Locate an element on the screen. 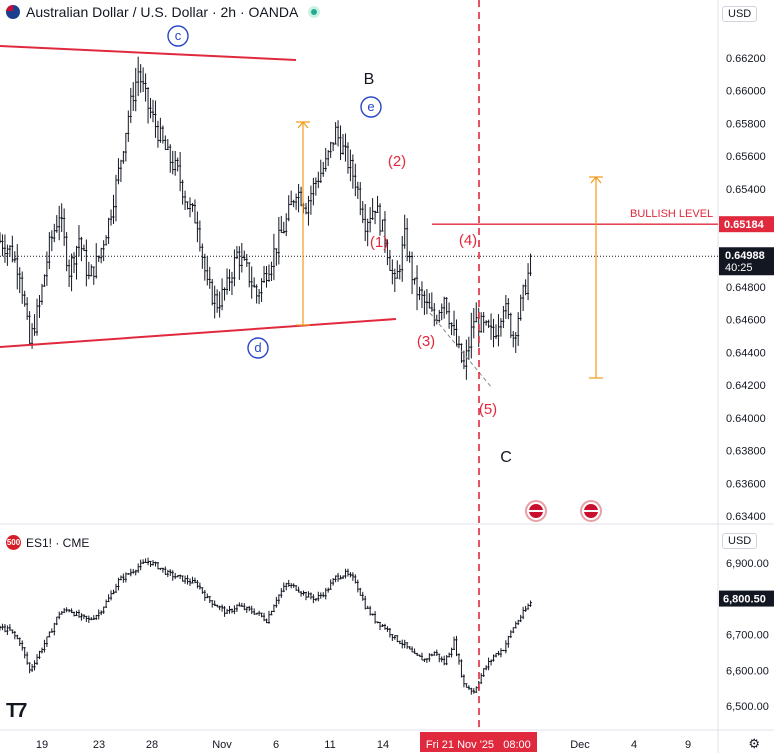  currency-selector-upper: USD is located at coordinates (740, 14).